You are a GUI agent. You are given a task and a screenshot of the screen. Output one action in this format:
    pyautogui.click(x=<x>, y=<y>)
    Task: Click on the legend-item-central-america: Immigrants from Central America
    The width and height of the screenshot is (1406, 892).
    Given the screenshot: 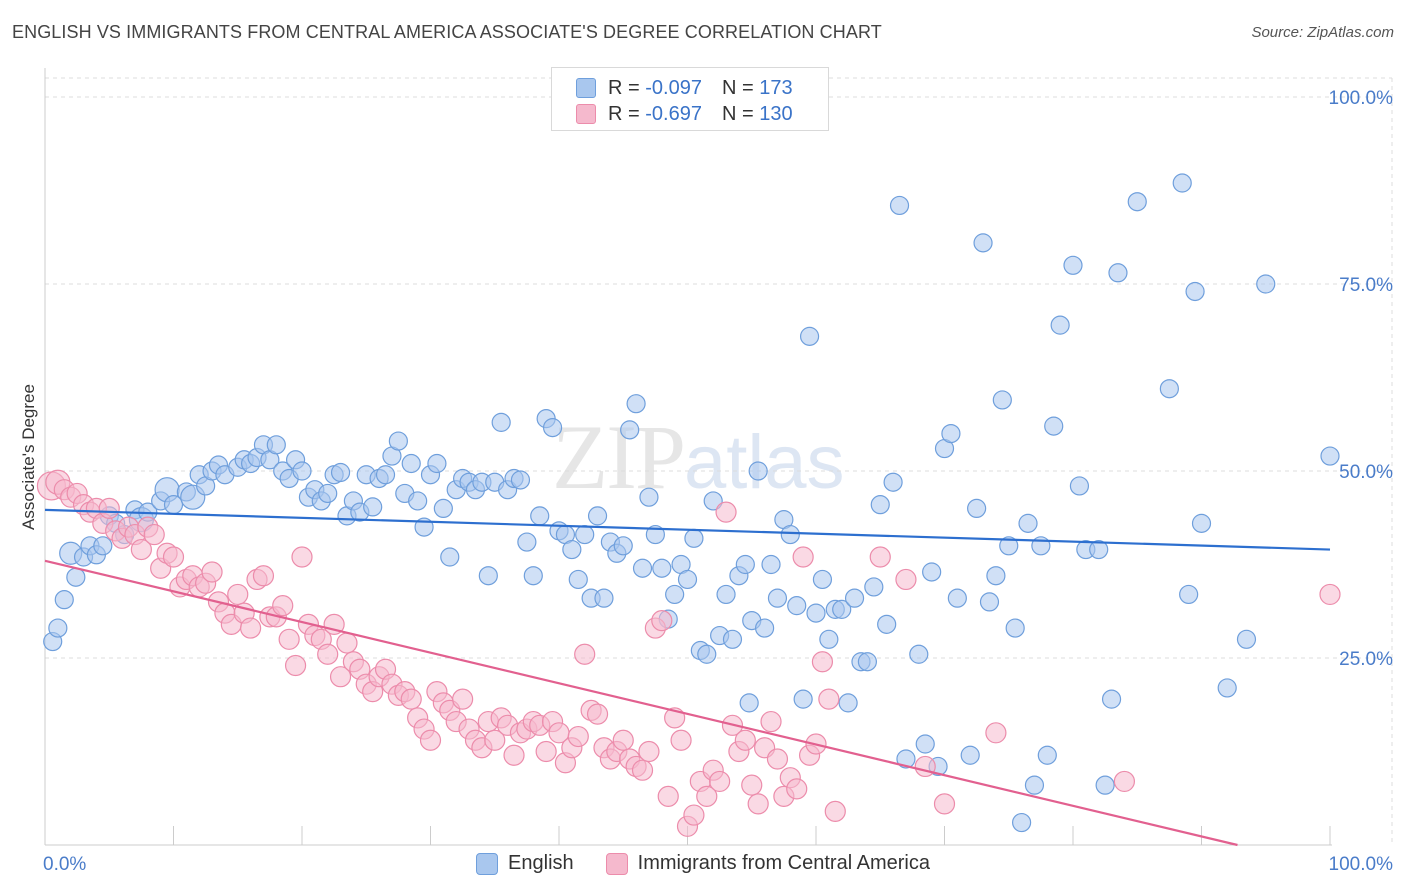 What is the action you would take?
    pyautogui.click(x=767, y=863)
    